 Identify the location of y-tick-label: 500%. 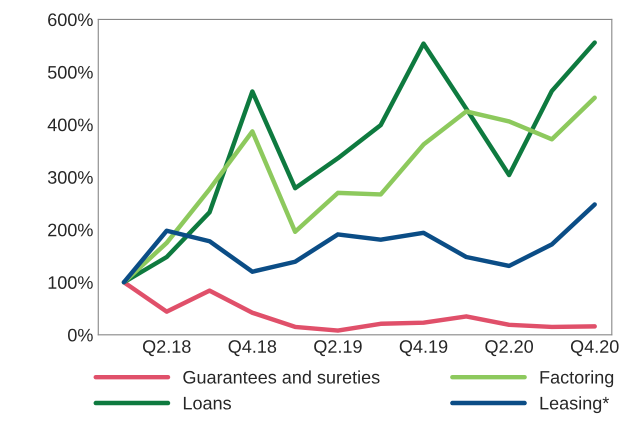
(70, 72).